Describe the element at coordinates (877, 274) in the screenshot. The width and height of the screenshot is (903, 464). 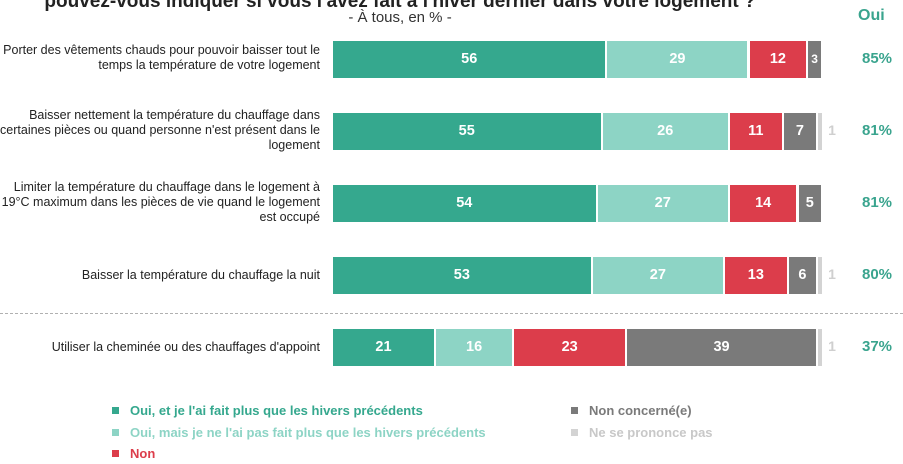
I see `total-oui-value: 80%` at that location.